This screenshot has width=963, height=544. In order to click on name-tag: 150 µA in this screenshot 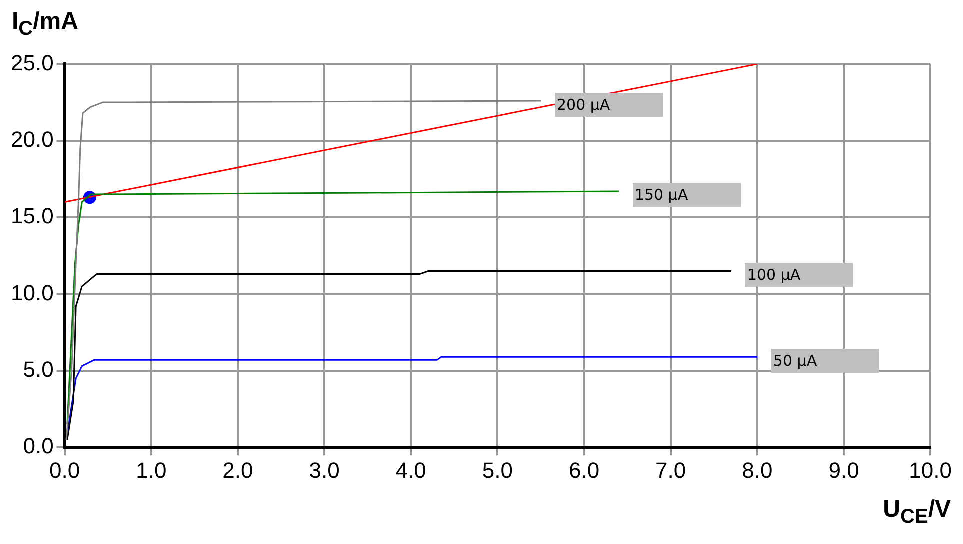, I will do `click(686, 195)`.